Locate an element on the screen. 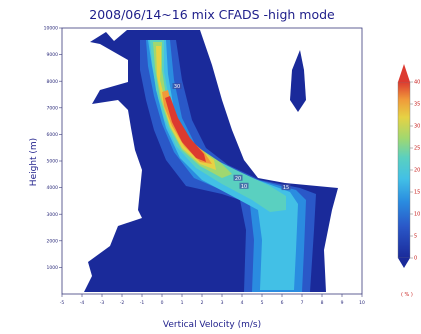  y-tick-label: 3000 is located at coordinates (53, 215).